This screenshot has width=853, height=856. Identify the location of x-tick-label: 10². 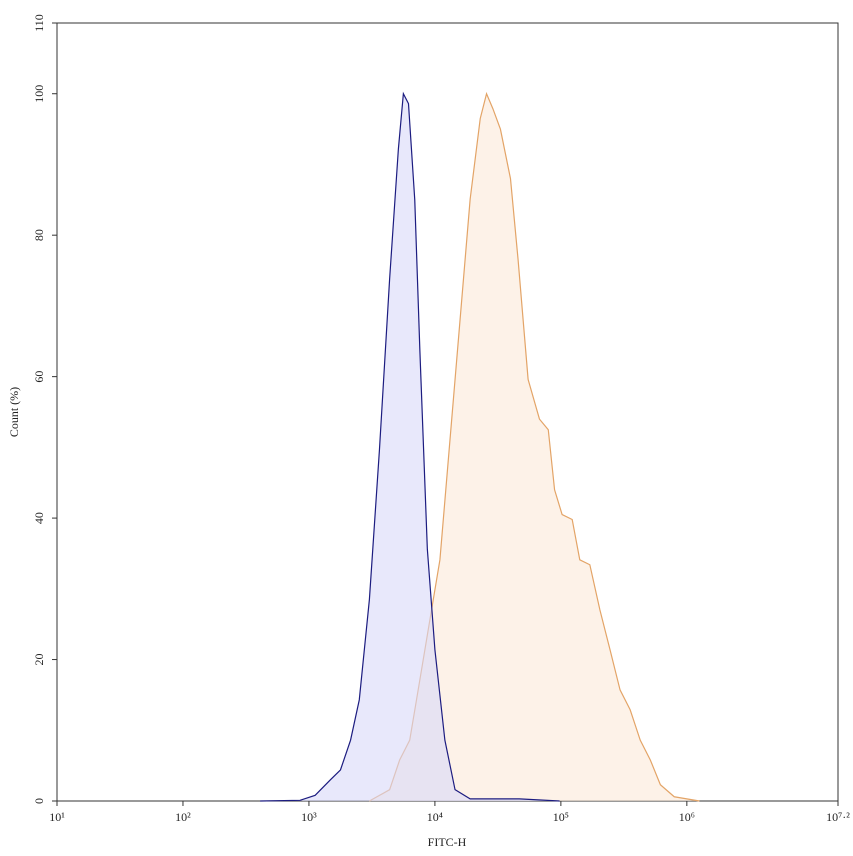
(183, 817).